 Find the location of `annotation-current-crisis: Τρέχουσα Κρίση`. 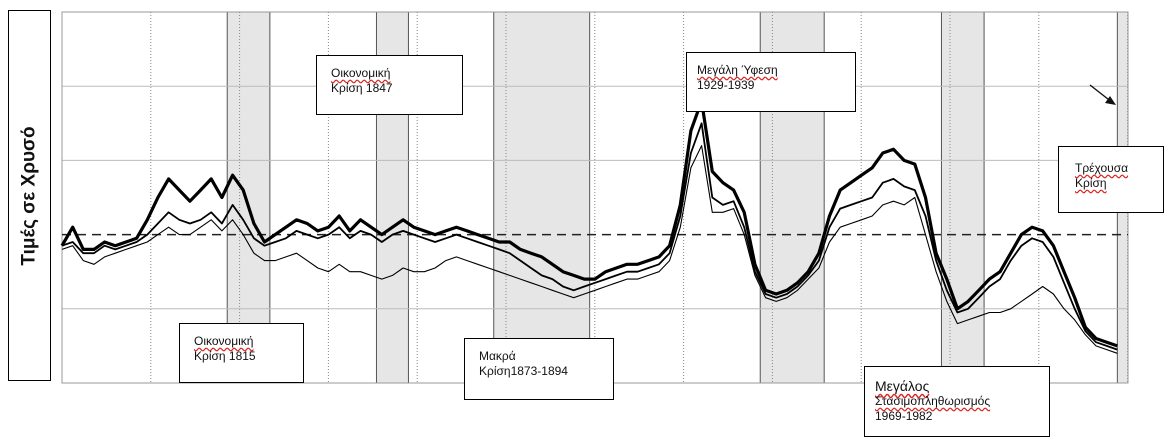

annotation-current-crisis: Τρέχουσα Κρίση is located at coordinates (1111, 179).